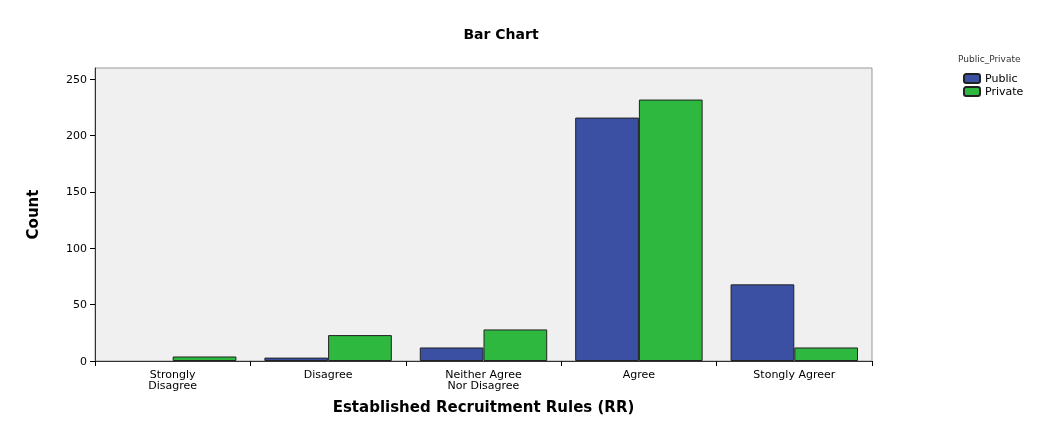 The image size is (1050, 427). What do you see at coordinates (76, 192) in the screenshot?
I see `y-tick-label: 150` at bounding box center [76, 192].